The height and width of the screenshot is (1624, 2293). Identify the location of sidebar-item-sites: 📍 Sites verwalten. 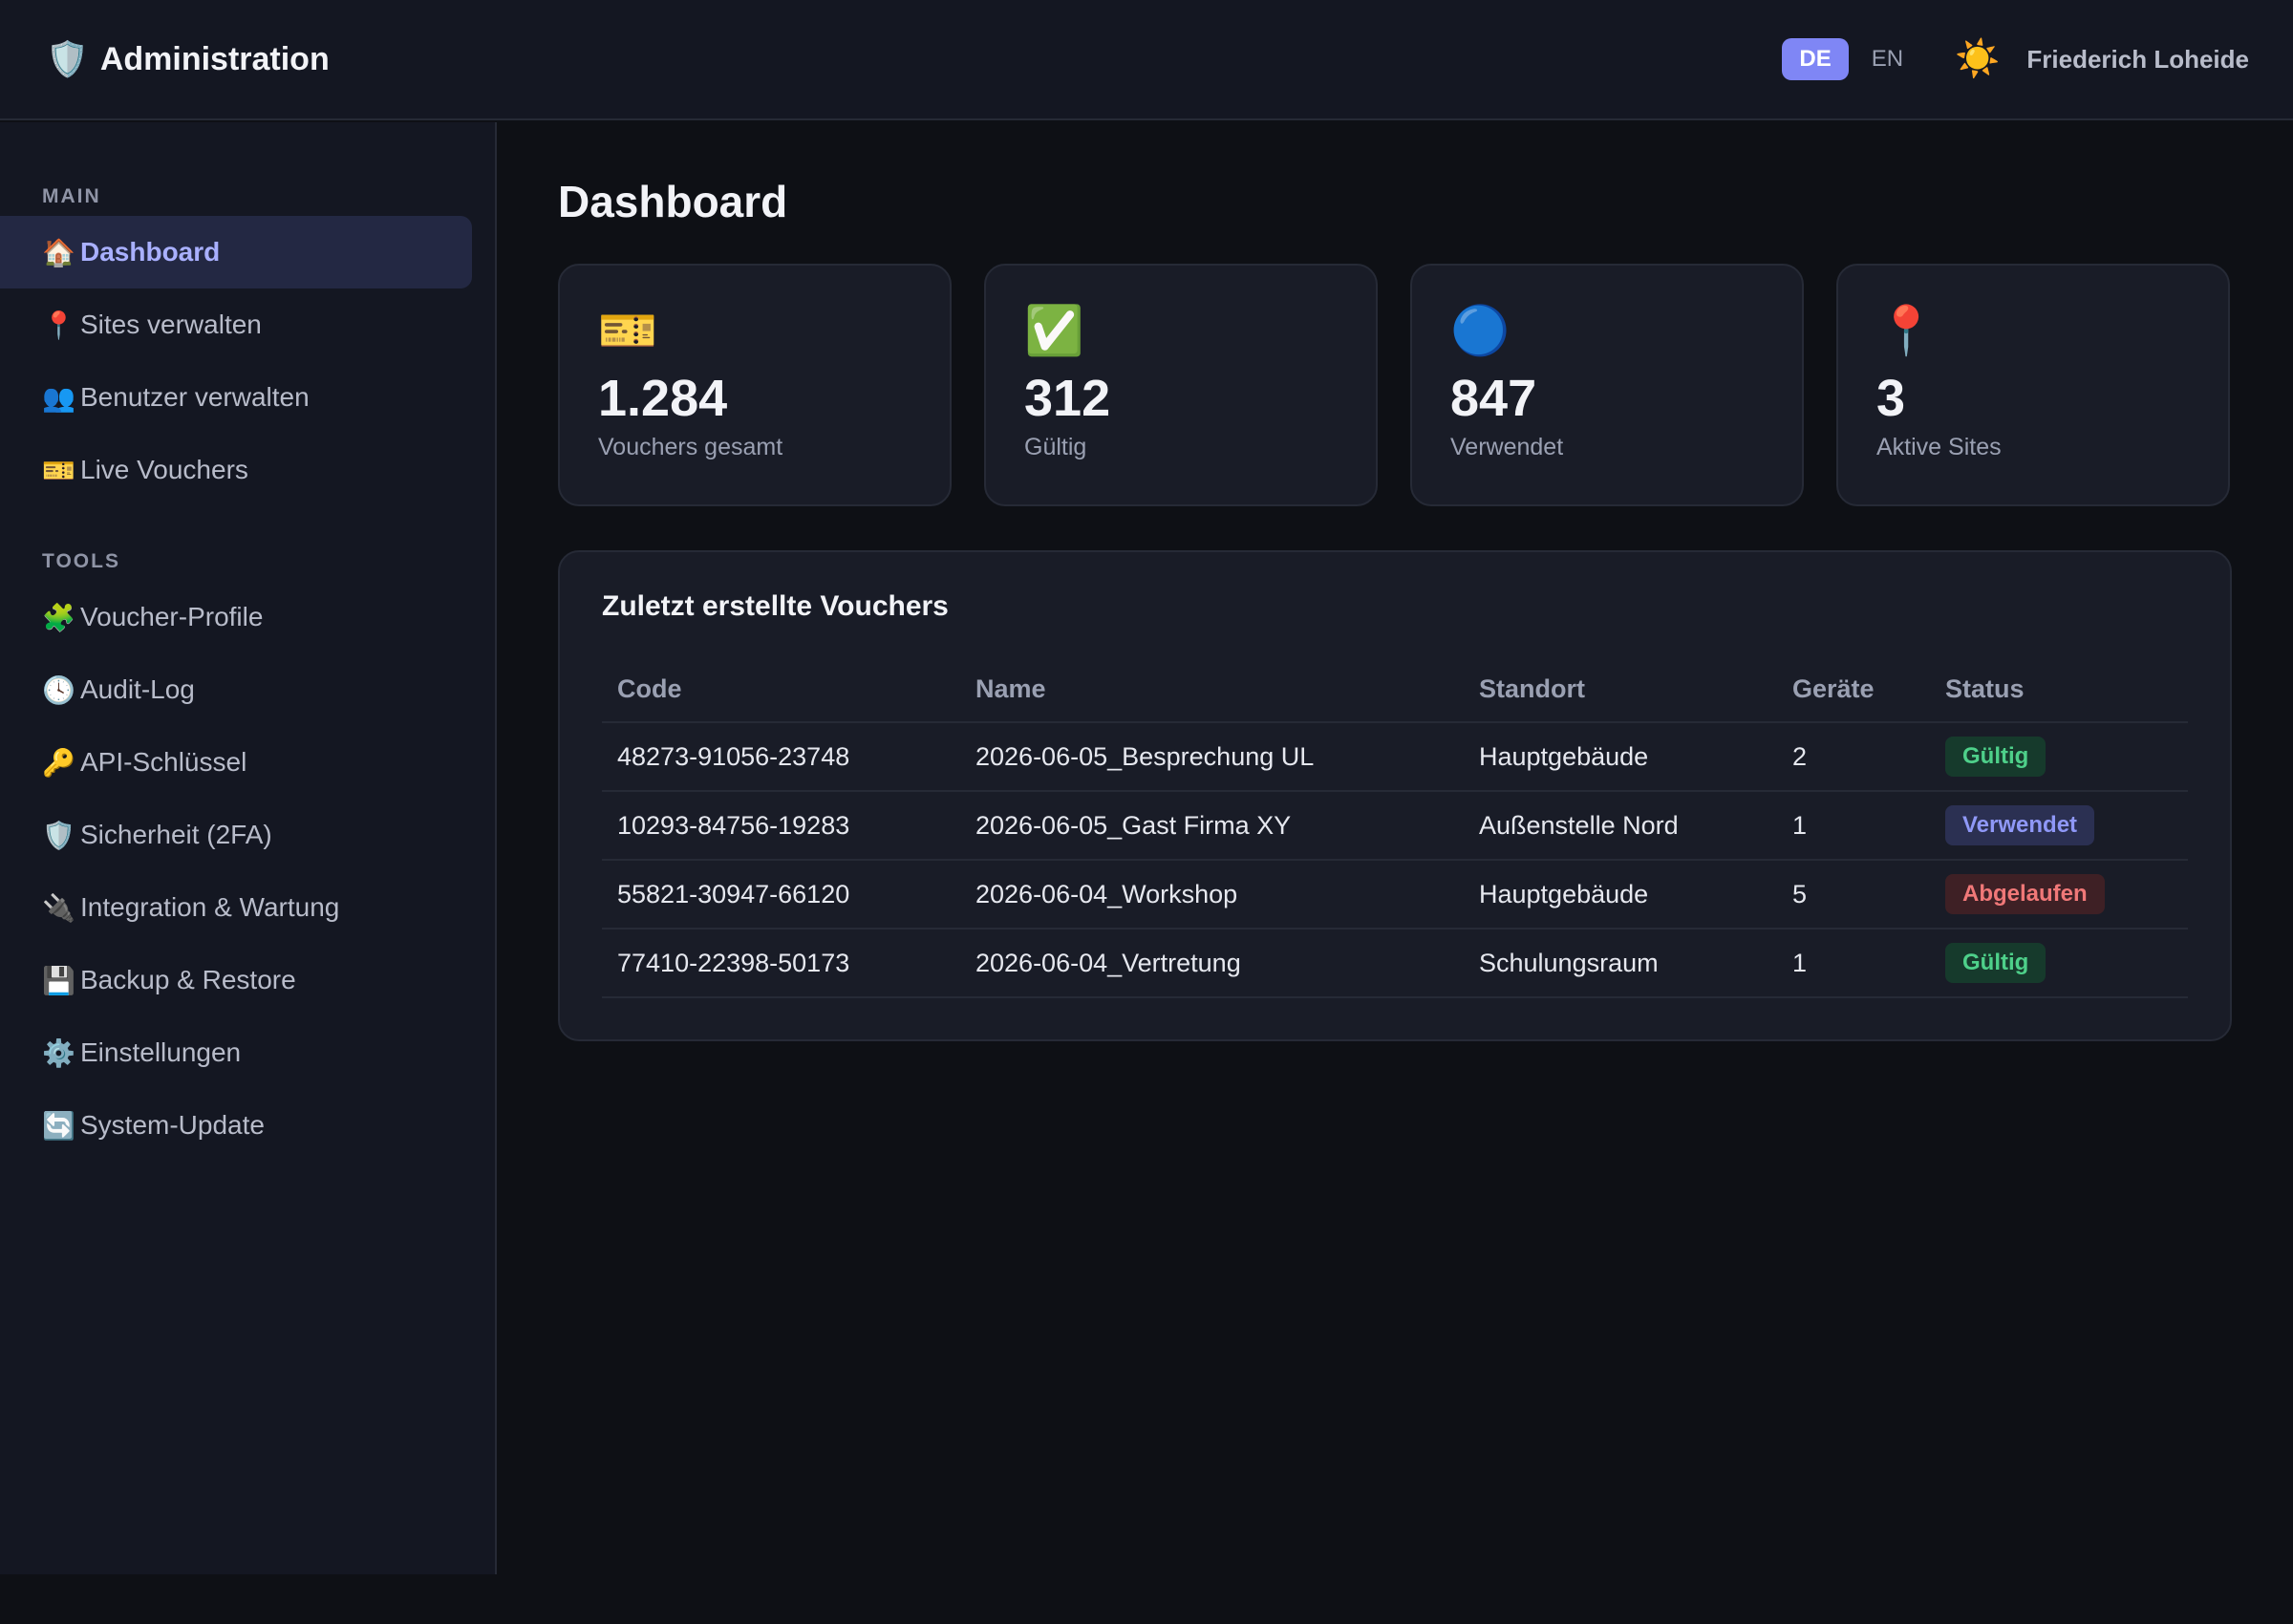
(236, 325).